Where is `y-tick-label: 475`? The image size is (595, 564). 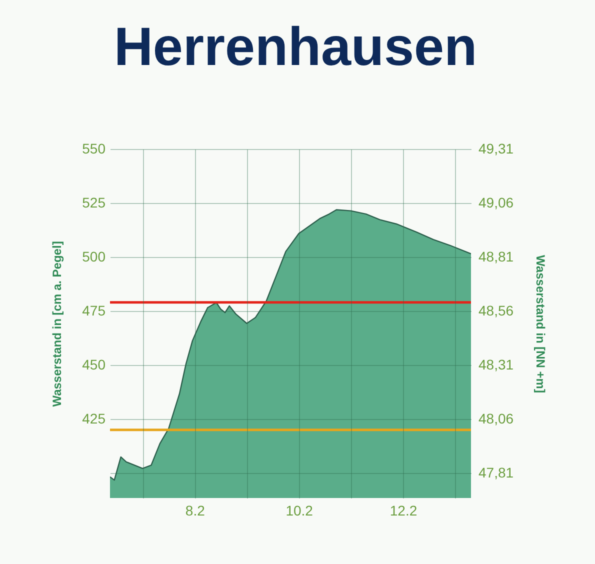
y-tick-label: 475 is located at coordinates (94, 310).